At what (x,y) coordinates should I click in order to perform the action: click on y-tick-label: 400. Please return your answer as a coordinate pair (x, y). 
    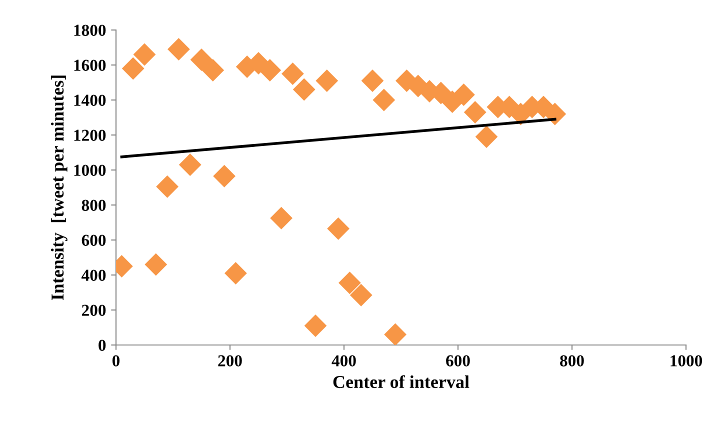
    Looking at the image, I should click on (94, 275).